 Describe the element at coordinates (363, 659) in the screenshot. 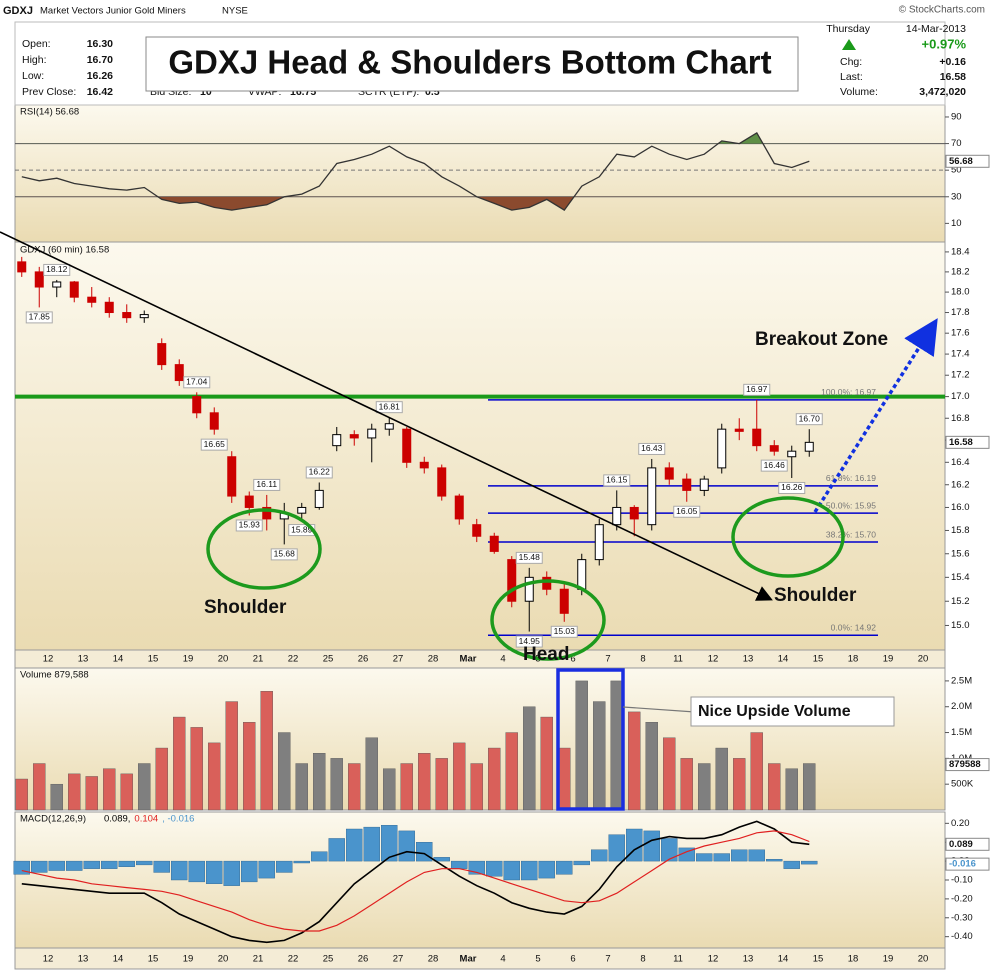

I see `x-tick-label: 26` at that location.